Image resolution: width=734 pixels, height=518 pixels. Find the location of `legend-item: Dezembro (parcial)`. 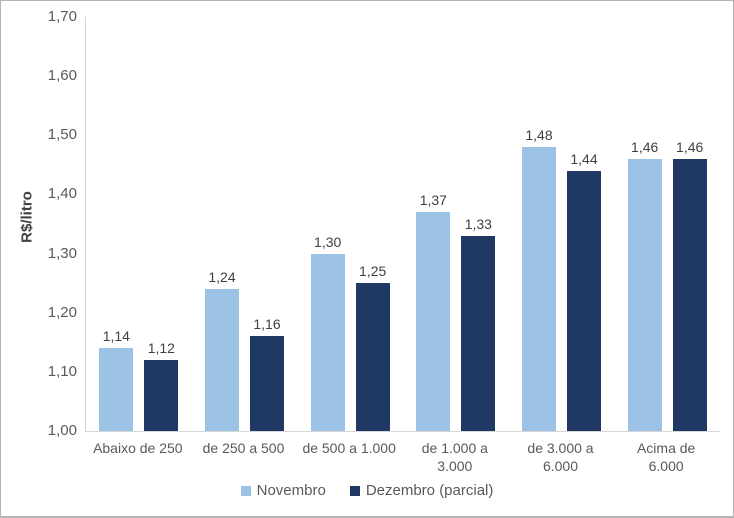

legend-item: Dezembro (parcial) is located at coordinates (421, 490).